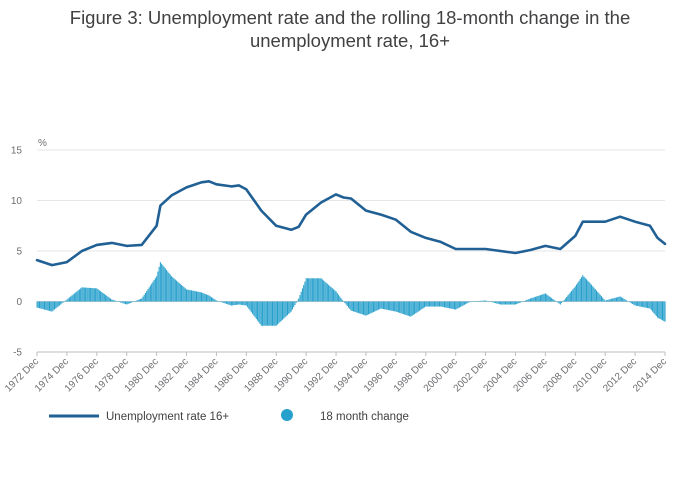  What do you see at coordinates (350, 40) in the screenshot?
I see `chart-title-line-2: unemployment rate, 16+` at bounding box center [350, 40].